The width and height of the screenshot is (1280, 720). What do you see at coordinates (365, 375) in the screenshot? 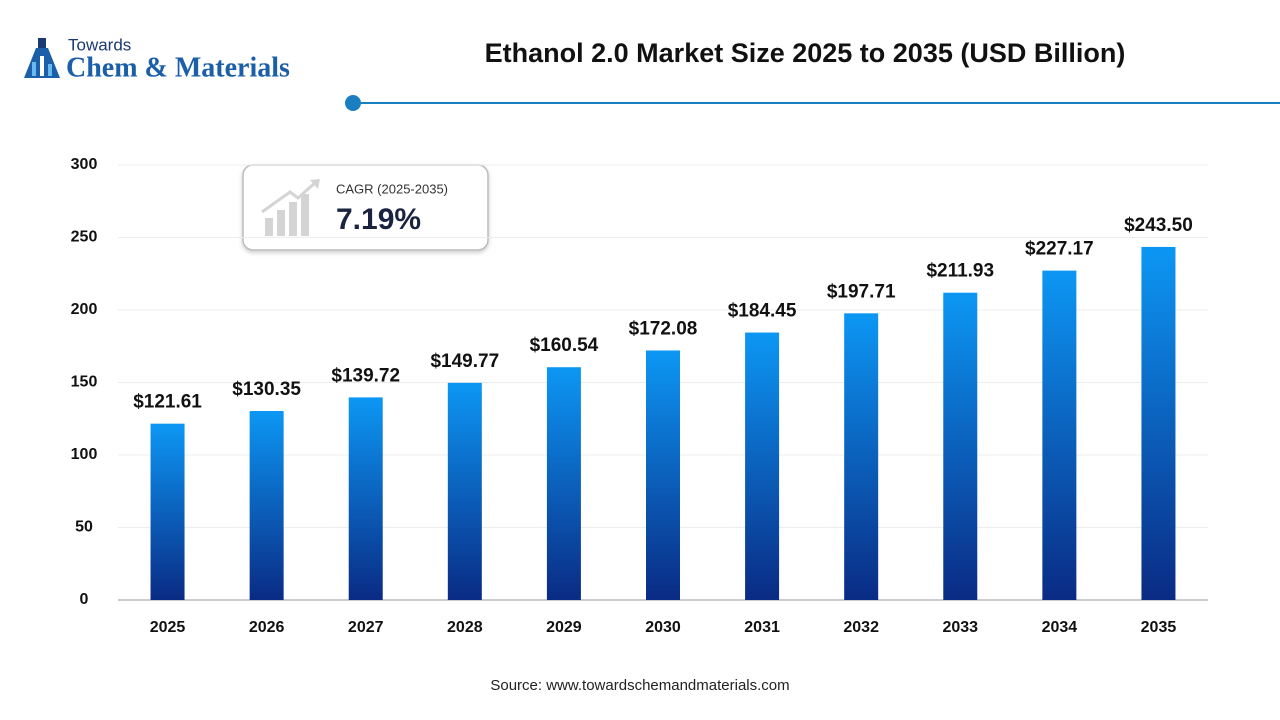
I see `value-label: $139.72` at bounding box center [365, 375].